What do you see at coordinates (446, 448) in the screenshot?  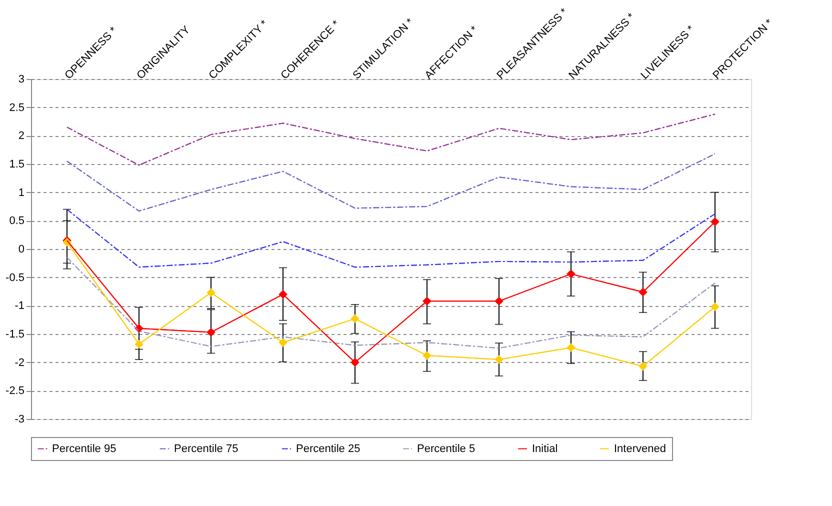 I see `legend-label: Percentile 5` at bounding box center [446, 448].